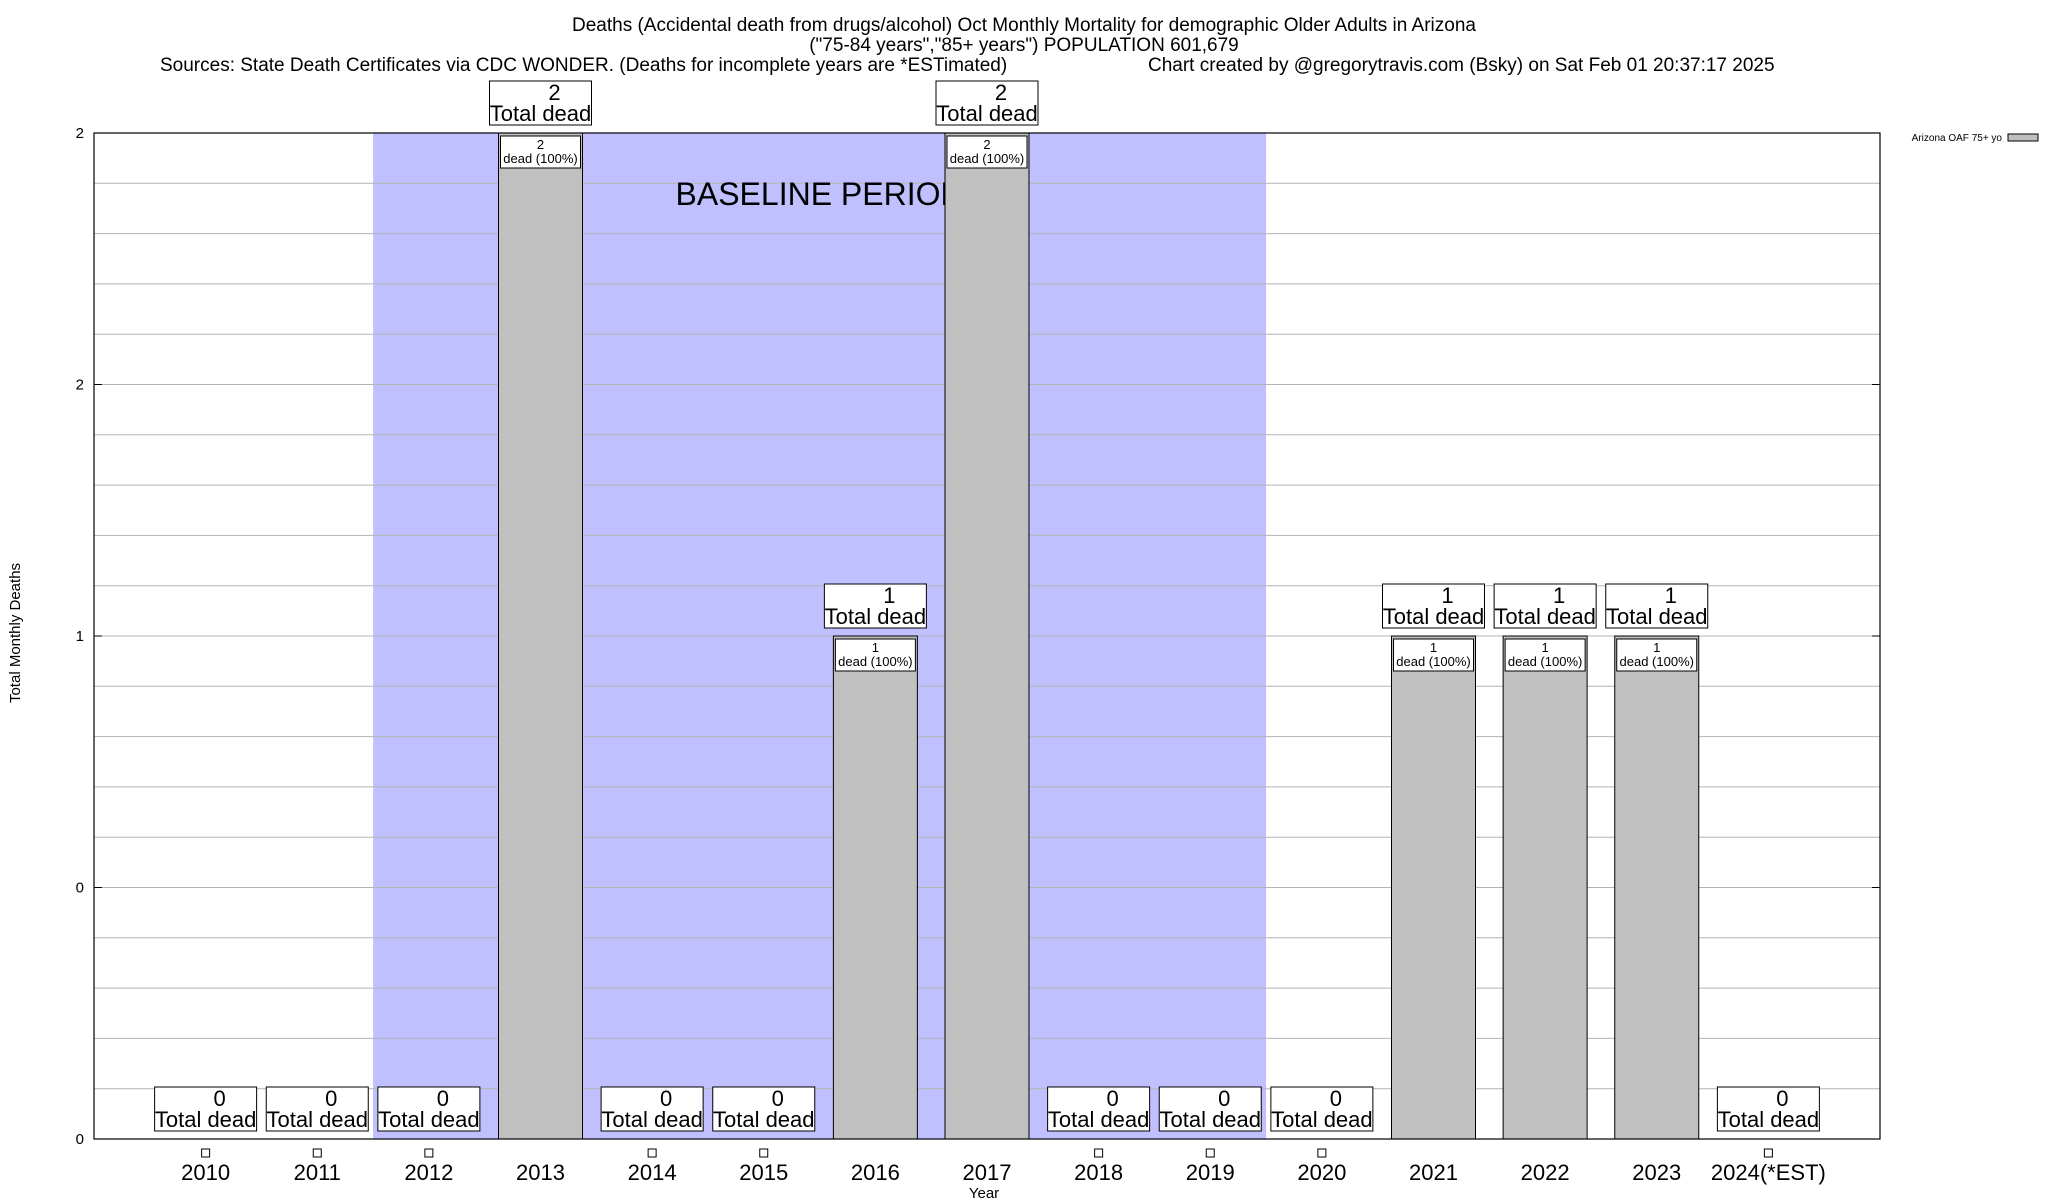 This screenshot has width=2048, height=1200. I want to click on x-tick-label-2018: 2018, so click(1098, 1172).